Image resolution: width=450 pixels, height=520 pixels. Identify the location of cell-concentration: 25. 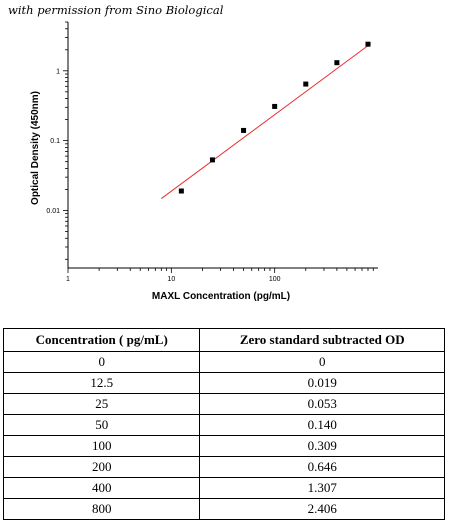
(101, 404).